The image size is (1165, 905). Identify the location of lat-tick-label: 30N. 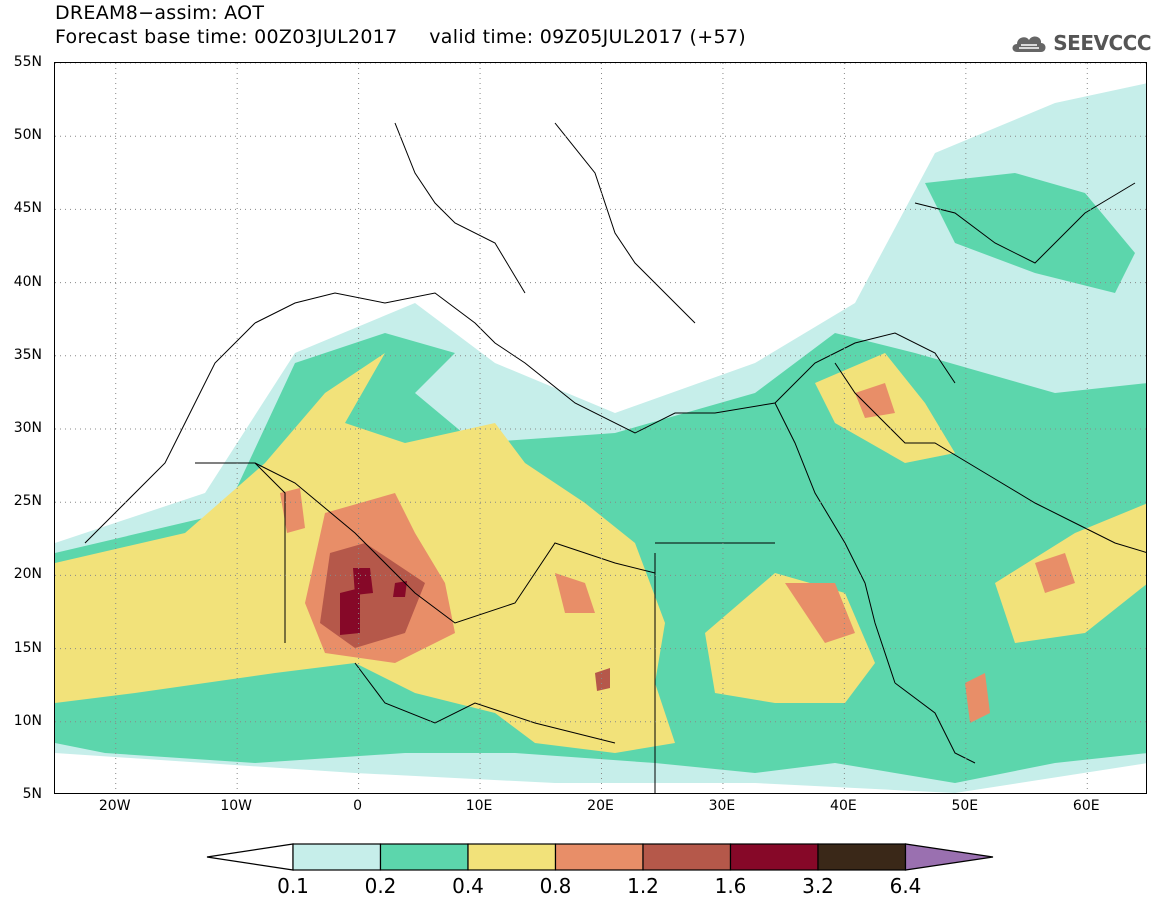
(27, 428).